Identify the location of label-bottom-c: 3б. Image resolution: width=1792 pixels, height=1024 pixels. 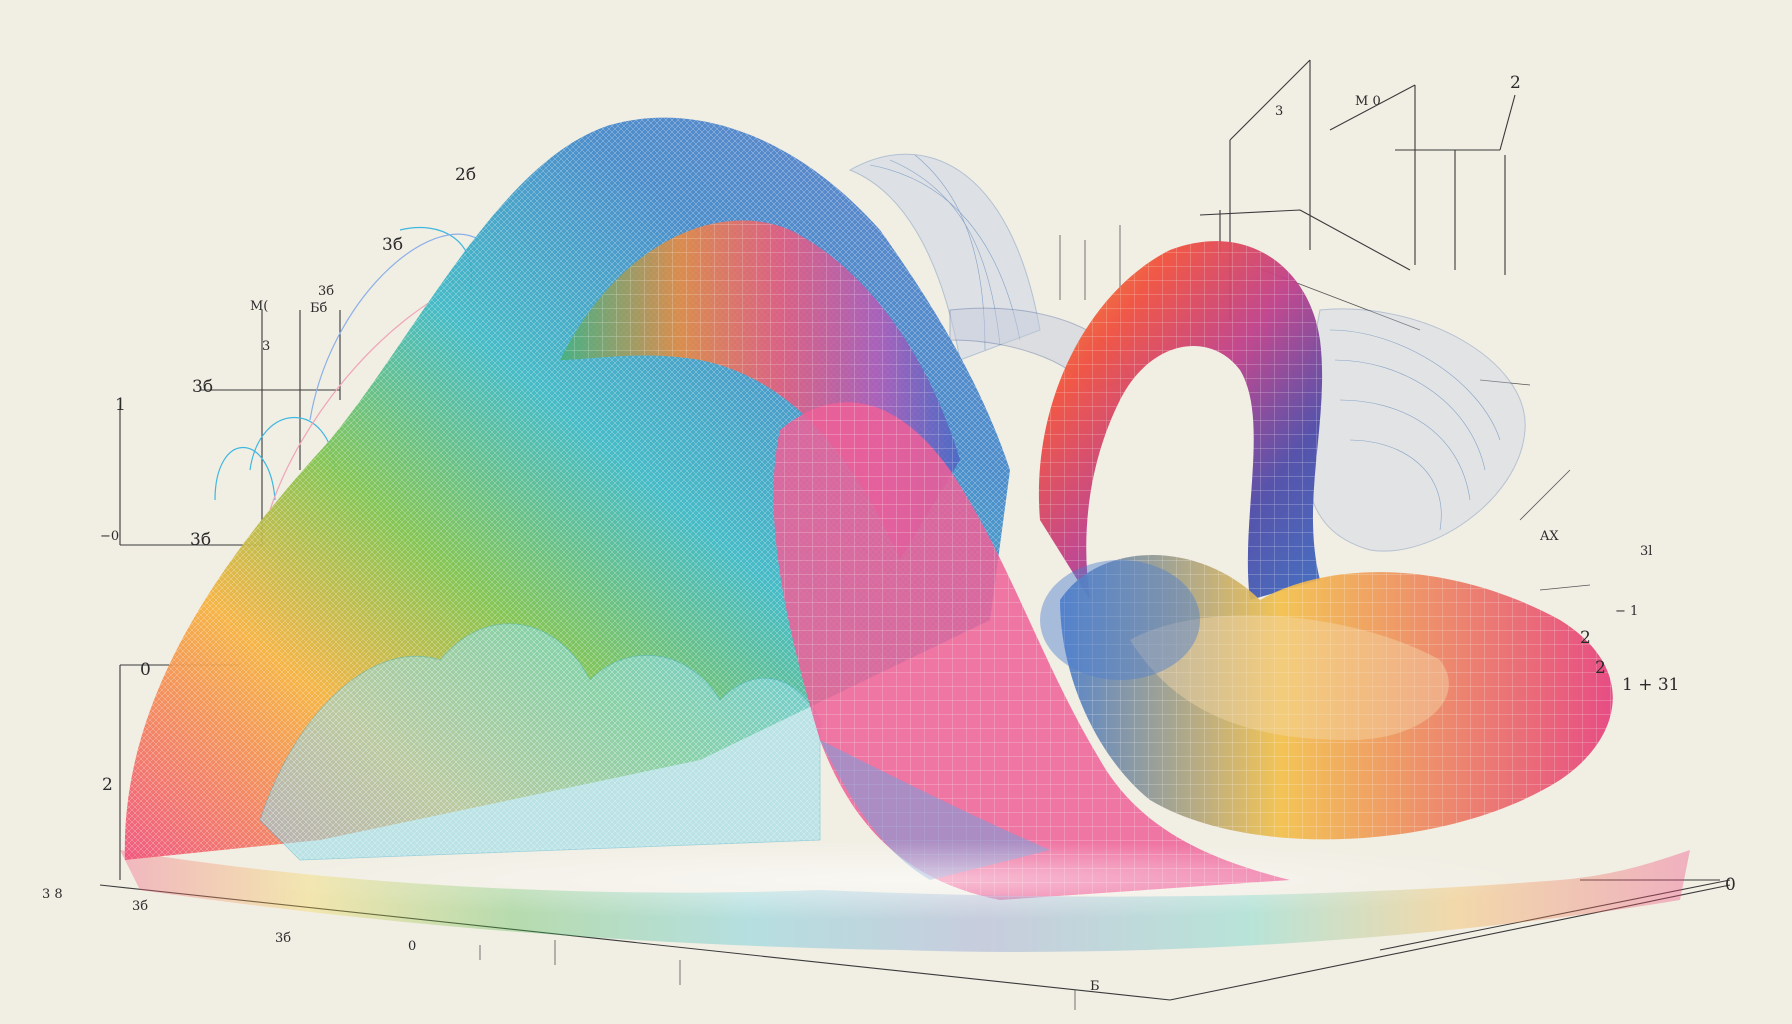
(283, 938).